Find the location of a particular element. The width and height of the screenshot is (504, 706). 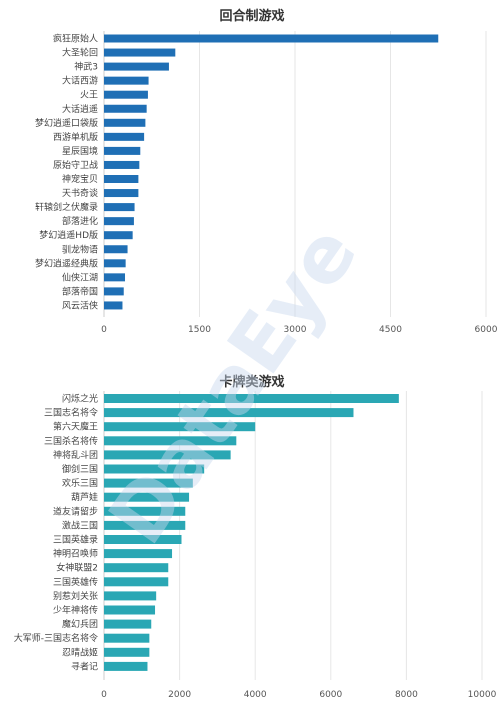

chart2-category-label: 三国英雄录 is located at coordinates (75, 540).